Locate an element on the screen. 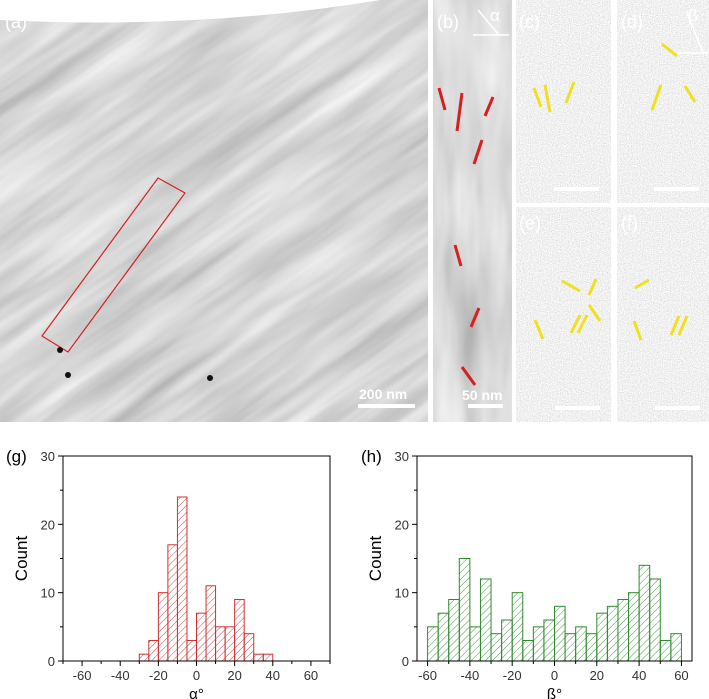 The height and width of the screenshot is (699, 709). scale-bar-a is located at coordinates (386, 406).